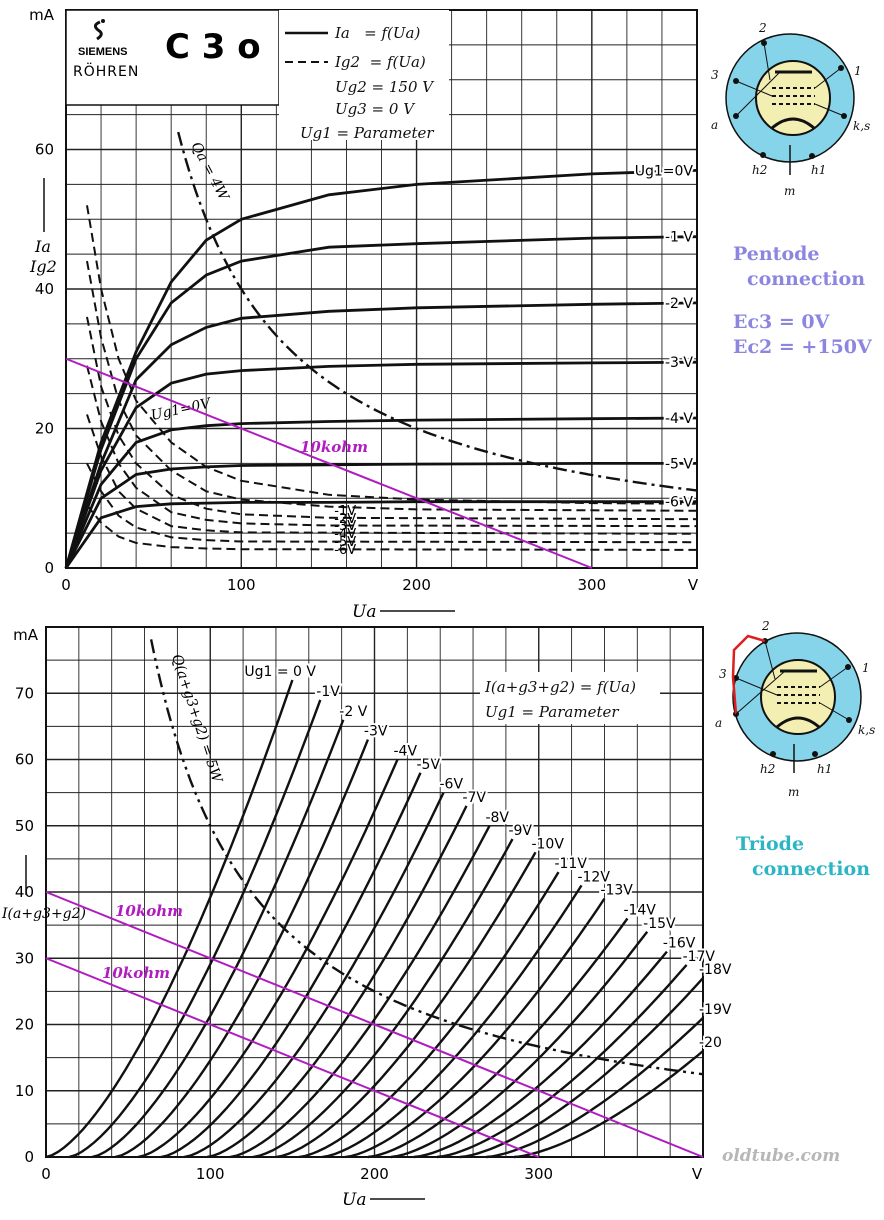  I want to click on triode-curve-label: -16V, so click(679, 944).